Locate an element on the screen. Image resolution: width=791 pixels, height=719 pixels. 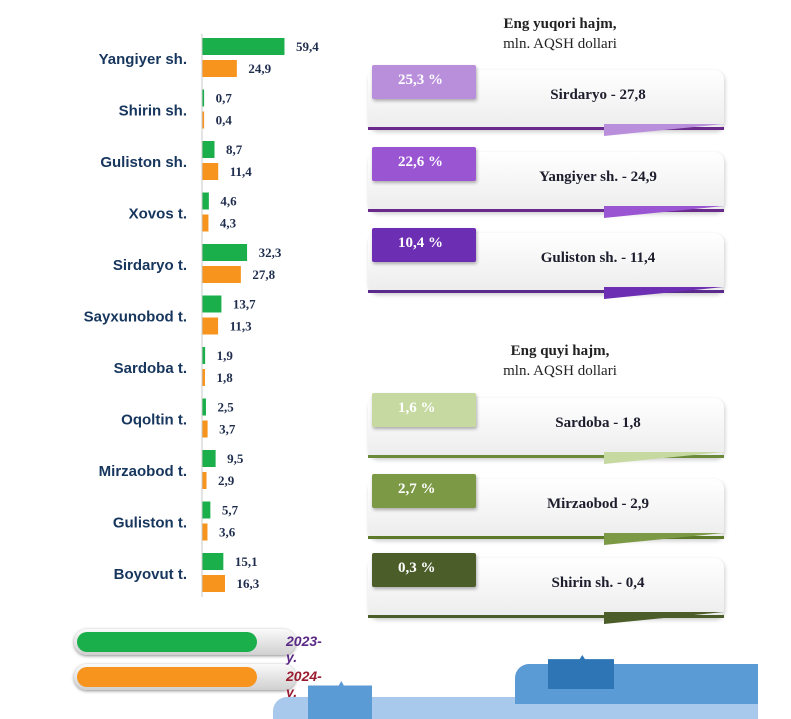
value-label-2023: 59,4 is located at coordinates (307, 46).